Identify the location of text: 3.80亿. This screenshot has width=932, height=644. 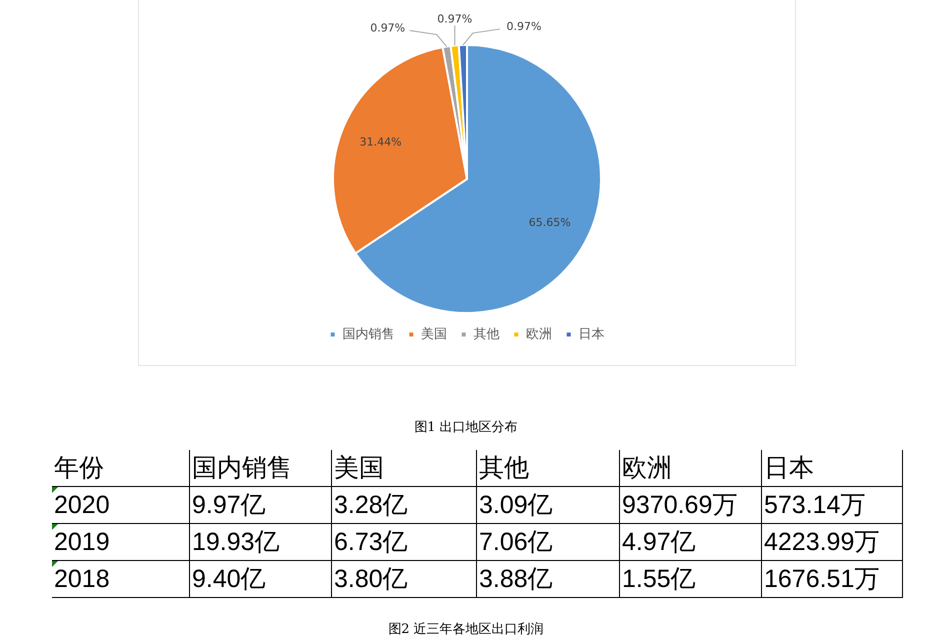
(371, 579).